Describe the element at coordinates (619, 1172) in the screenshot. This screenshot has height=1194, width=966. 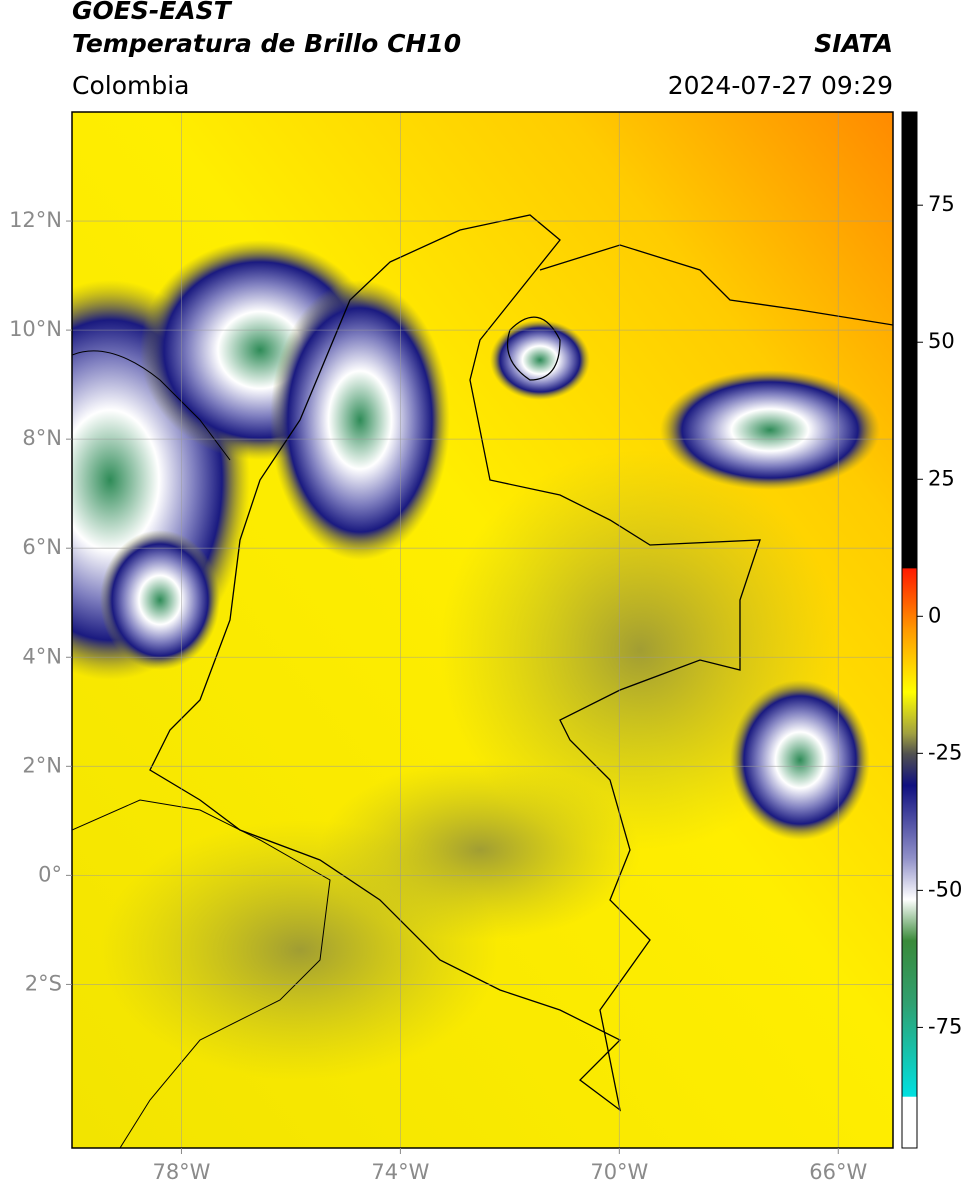
I see `x-tick-label: 70°W` at that location.